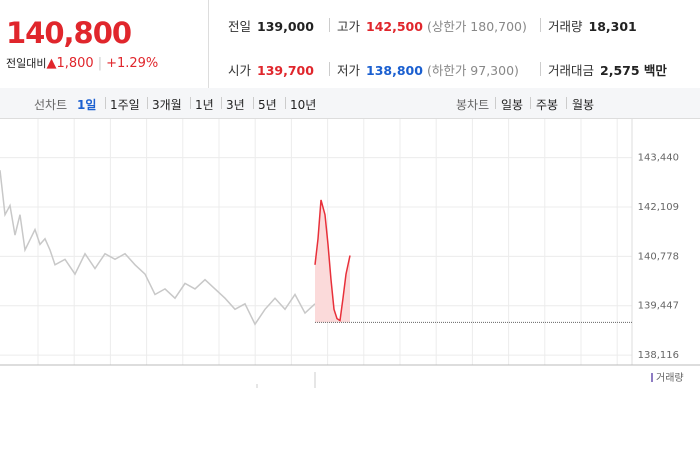 The image size is (700, 450). What do you see at coordinates (658, 158) in the screenshot?
I see `y-tick-label: 143,440` at bounding box center [658, 158].